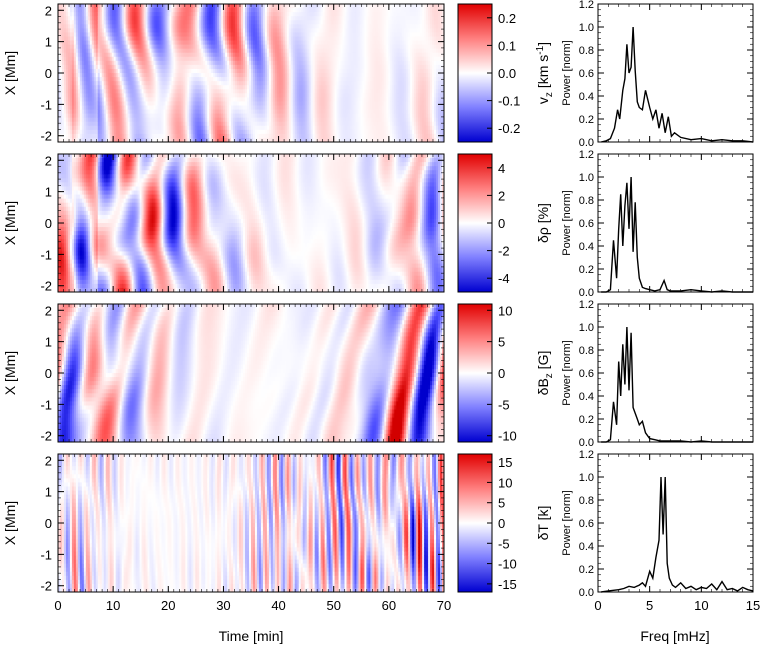 This screenshot has height=662, width=763. What do you see at coordinates (507, 45) in the screenshot?
I see `colorbar-tick-label: 0.1` at bounding box center [507, 45].